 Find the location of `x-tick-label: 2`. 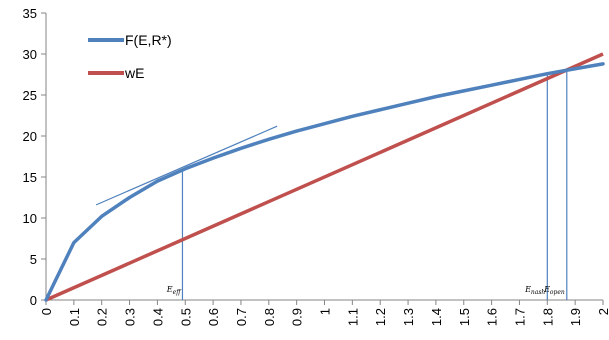

x-tick-label: 2 is located at coordinates (602, 311).